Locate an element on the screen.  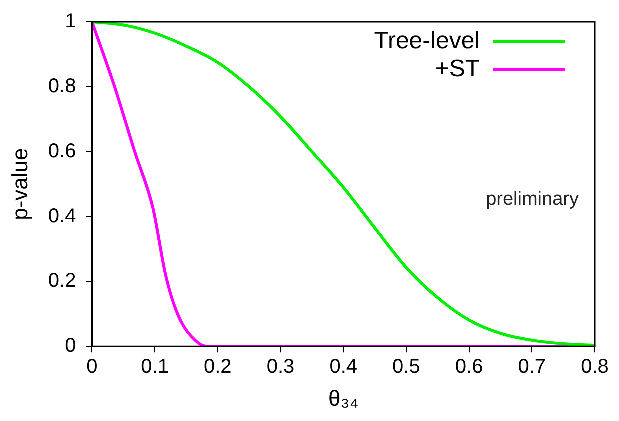
x-tick-label: 0.8 is located at coordinates (595, 367).